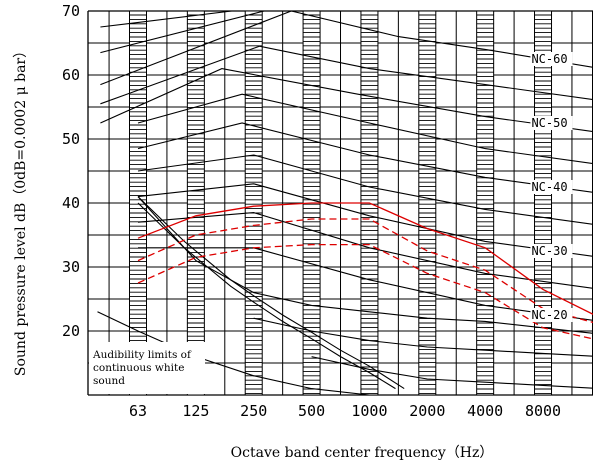 The image size is (593, 467). I want to click on x-tick-label: 1000, so click(369, 411).